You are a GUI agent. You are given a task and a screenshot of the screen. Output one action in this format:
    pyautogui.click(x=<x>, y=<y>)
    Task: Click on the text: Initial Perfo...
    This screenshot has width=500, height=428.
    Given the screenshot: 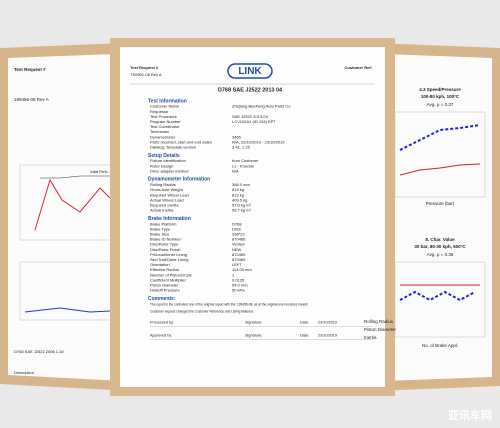 What is the action you would take?
    pyautogui.click(x=100, y=172)
    